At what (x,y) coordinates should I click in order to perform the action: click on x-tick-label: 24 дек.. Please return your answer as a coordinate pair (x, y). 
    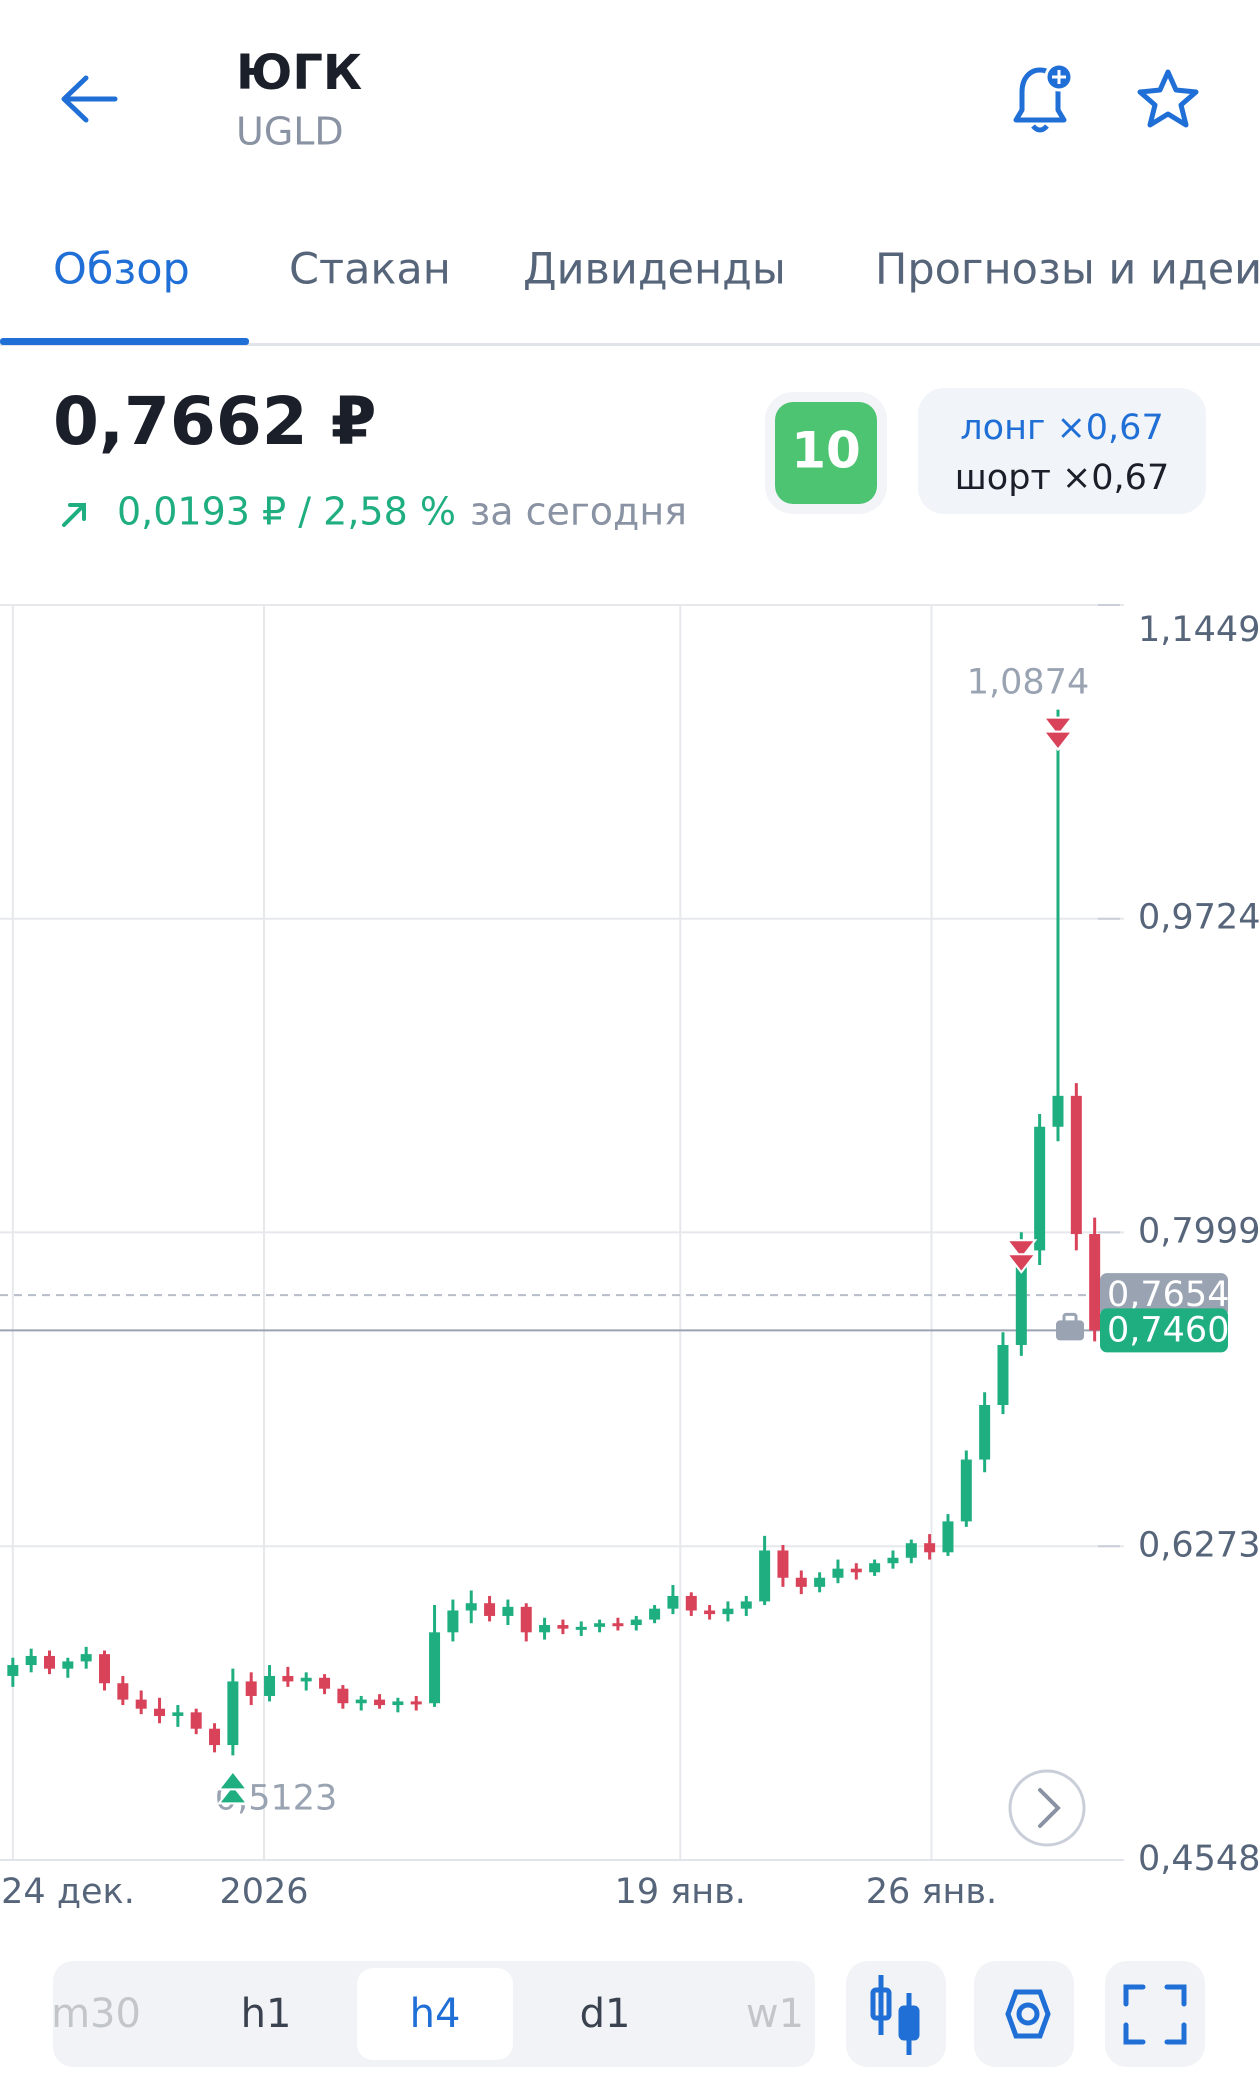
    Looking at the image, I should click on (68, 1892).